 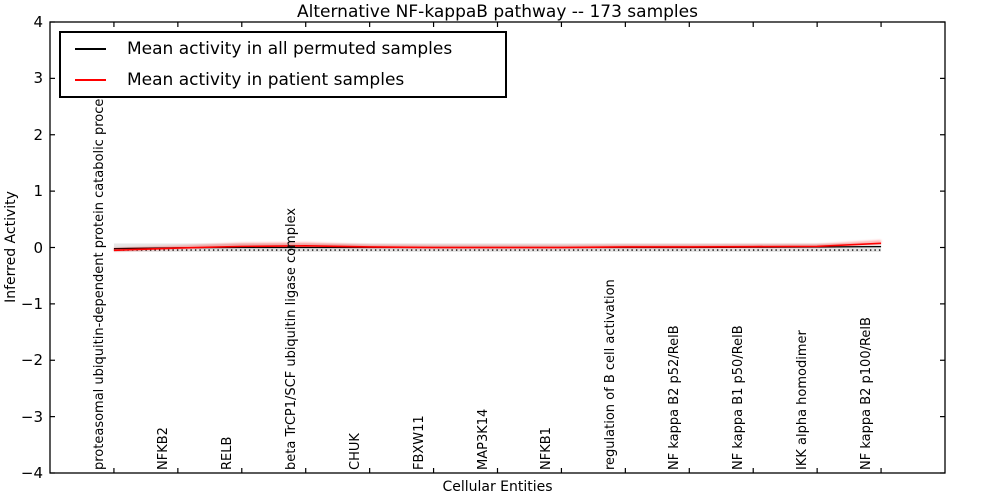 What do you see at coordinates (547, 448) in the screenshot?
I see `x-category-label: NFKB1` at bounding box center [547, 448].